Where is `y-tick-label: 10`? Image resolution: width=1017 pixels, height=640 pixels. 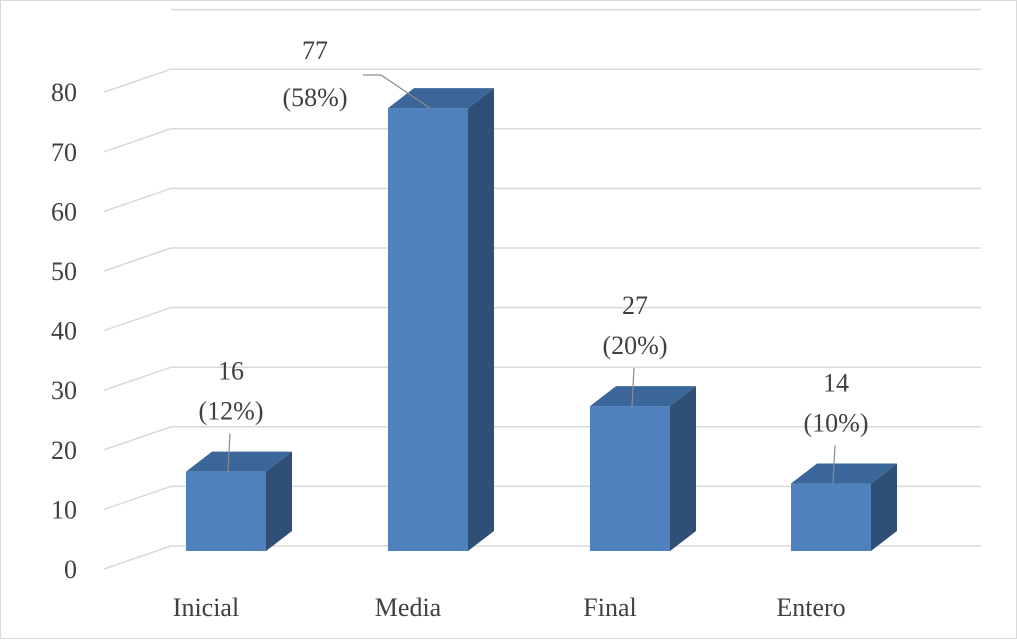
y-tick-label: 10 is located at coordinates (64, 509).